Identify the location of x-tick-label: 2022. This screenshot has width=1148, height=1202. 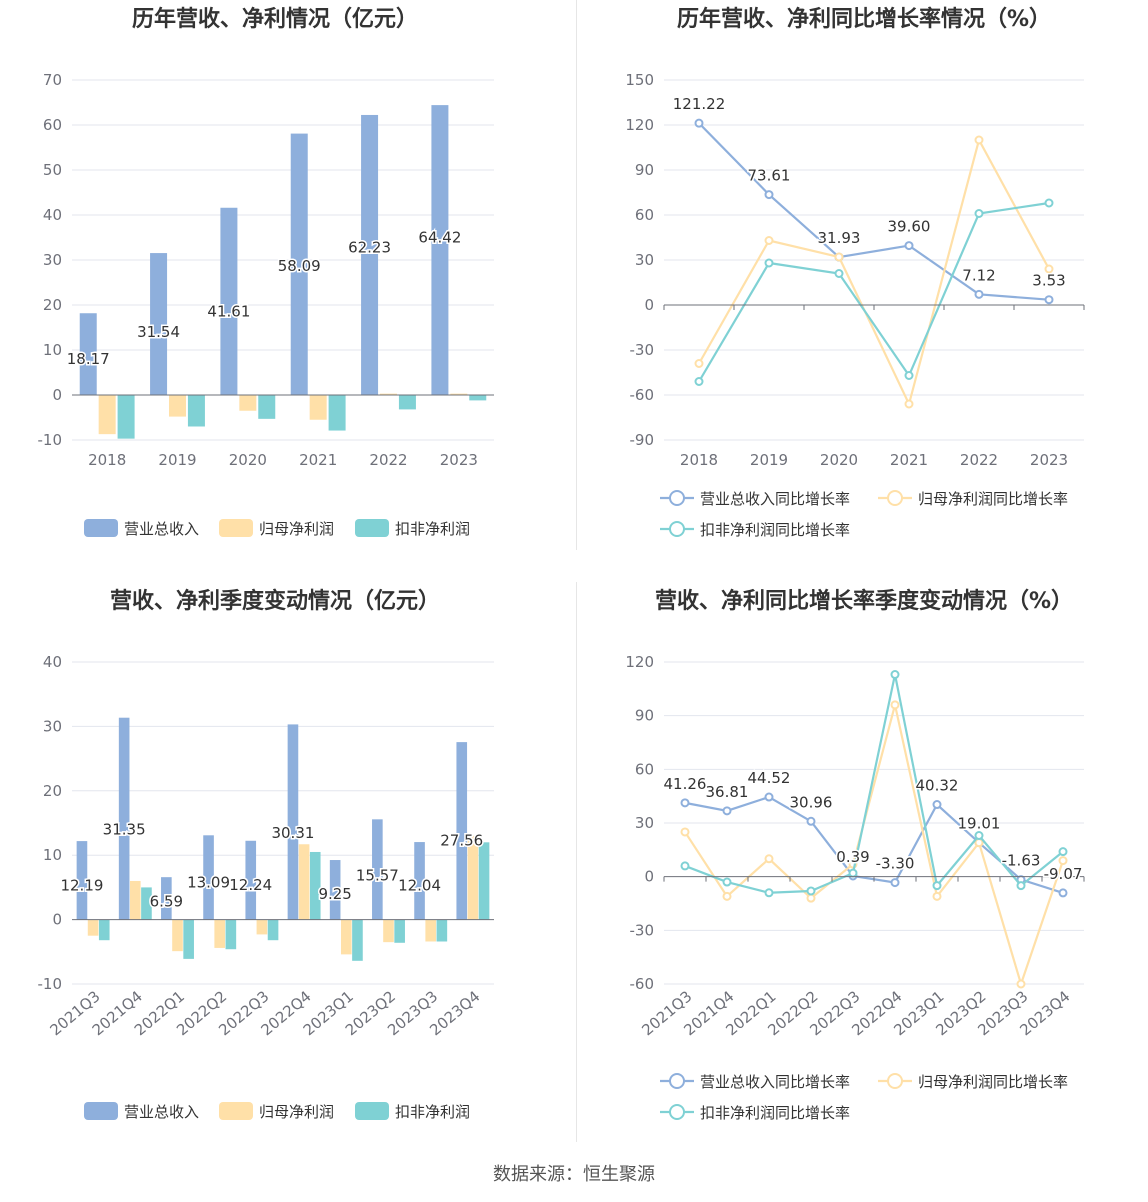
(979, 460).